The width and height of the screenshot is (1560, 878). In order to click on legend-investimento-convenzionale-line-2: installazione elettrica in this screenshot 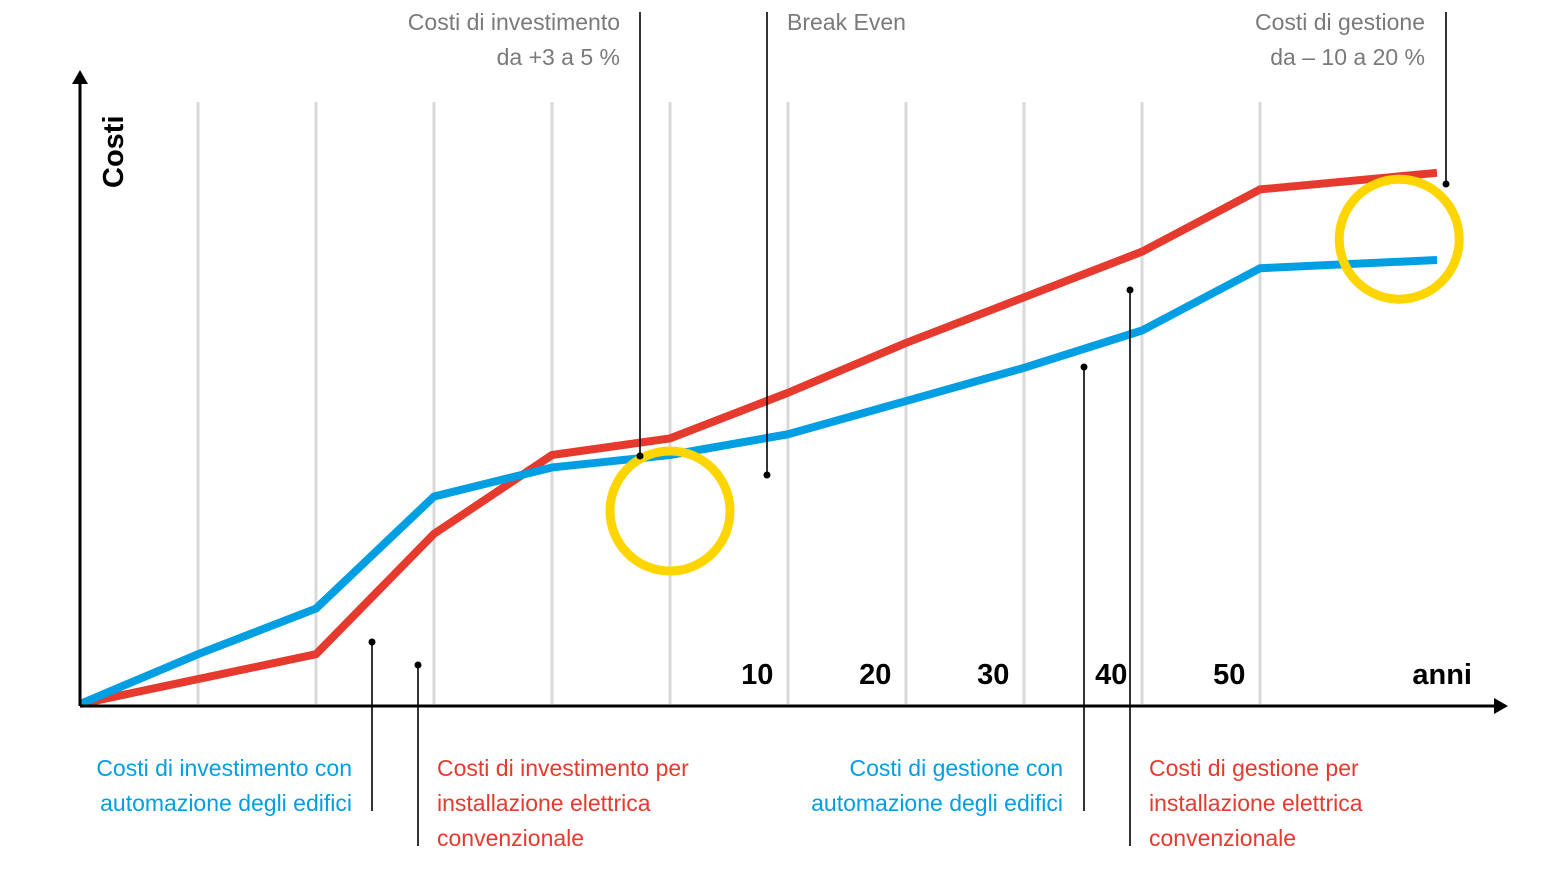, I will do `click(544, 803)`.